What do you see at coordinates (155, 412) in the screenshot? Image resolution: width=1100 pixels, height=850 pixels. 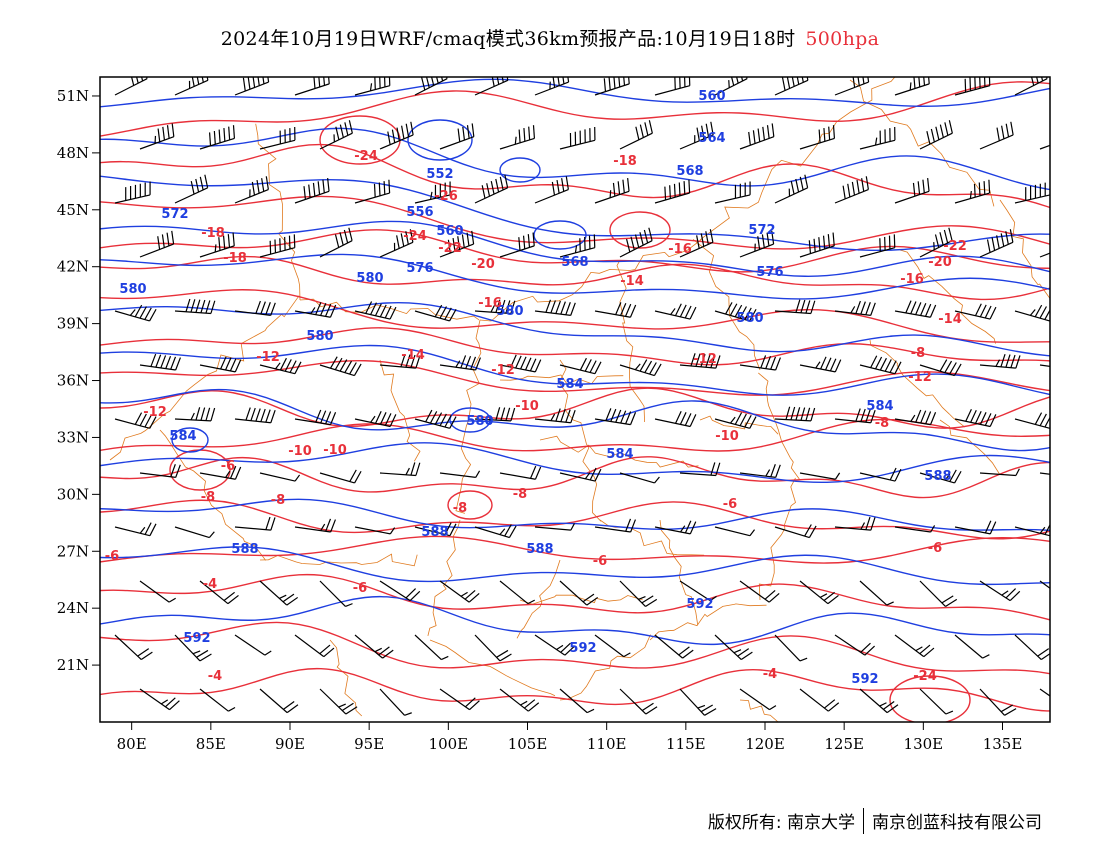 I see `contour-label: -12` at bounding box center [155, 412].